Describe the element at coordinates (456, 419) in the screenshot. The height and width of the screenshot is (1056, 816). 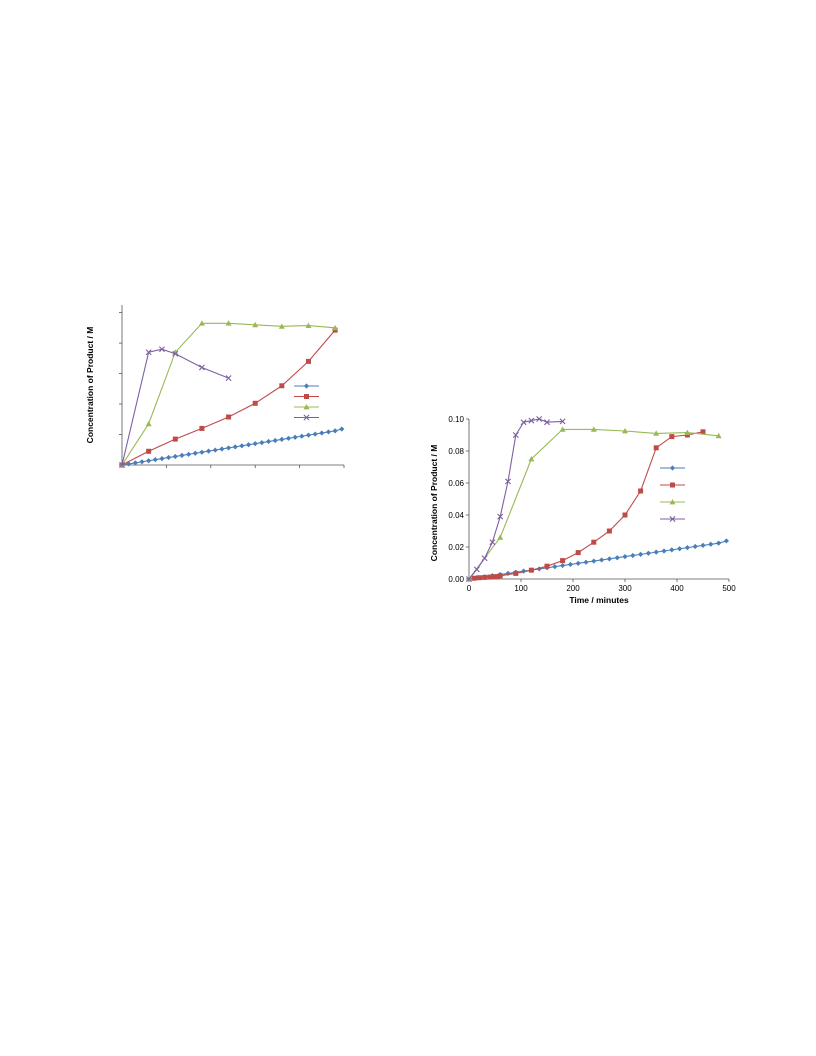
I see `y-tick-label: 0.10` at that location.